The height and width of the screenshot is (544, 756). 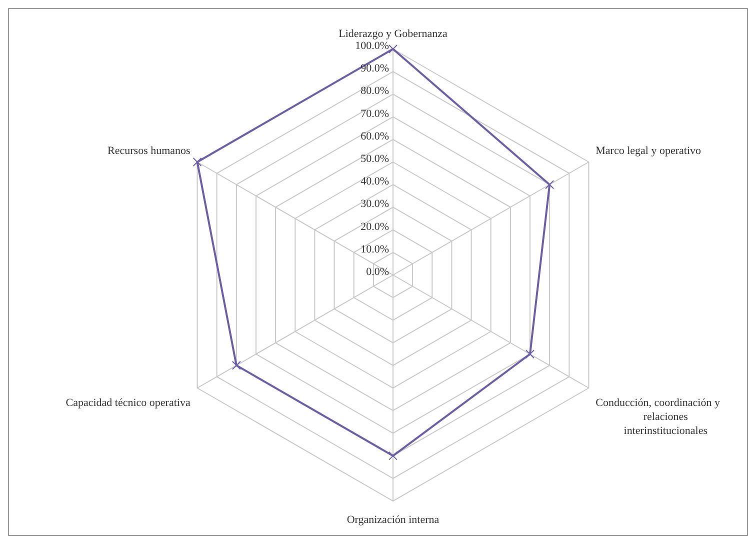 What do you see at coordinates (393, 520) in the screenshot?
I see `spoke-label: Organización interna` at bounding box center [393, 520].